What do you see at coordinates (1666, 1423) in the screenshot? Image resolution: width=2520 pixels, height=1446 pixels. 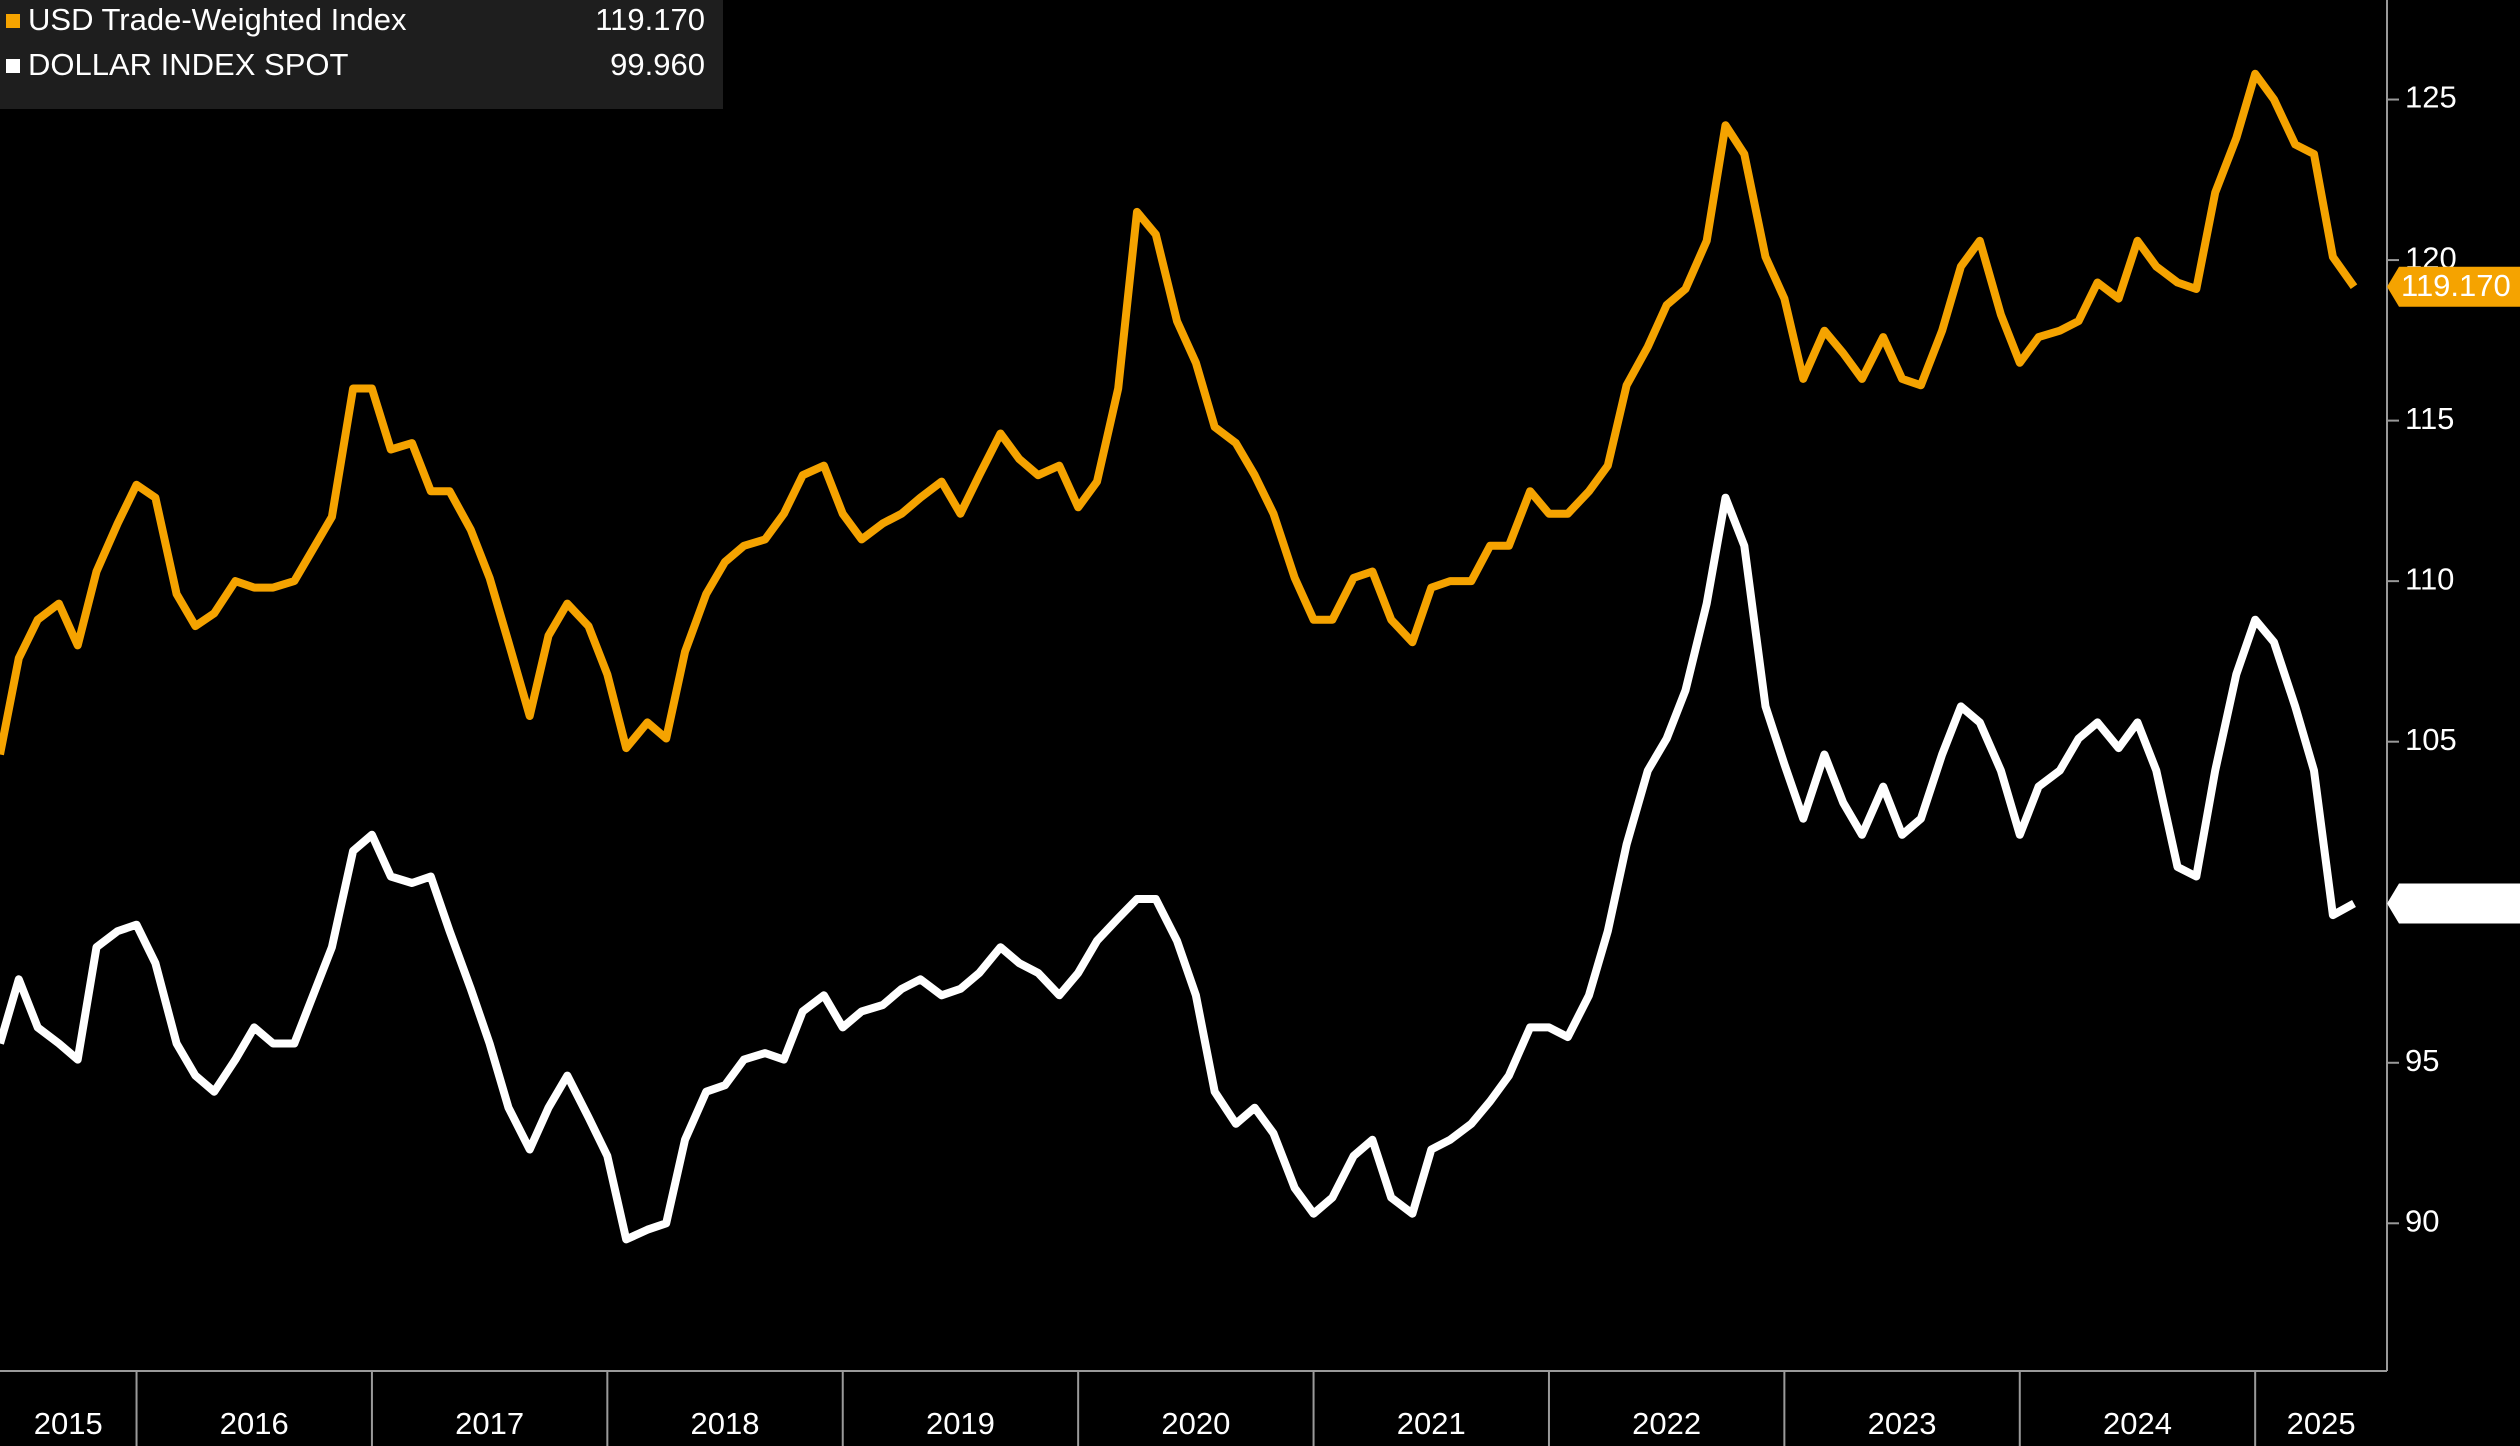 I see `x-tick-label: 2022` at bounding box center [1666, 1423].